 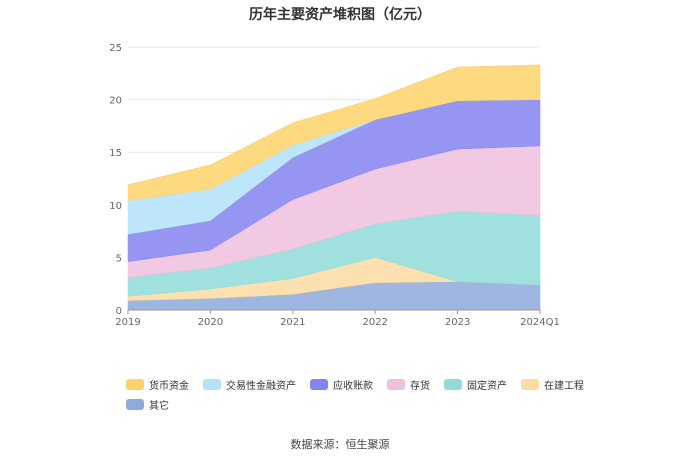 I want to click on data-source: 数据来源：恒生聚源, so click(x=340, y=444).